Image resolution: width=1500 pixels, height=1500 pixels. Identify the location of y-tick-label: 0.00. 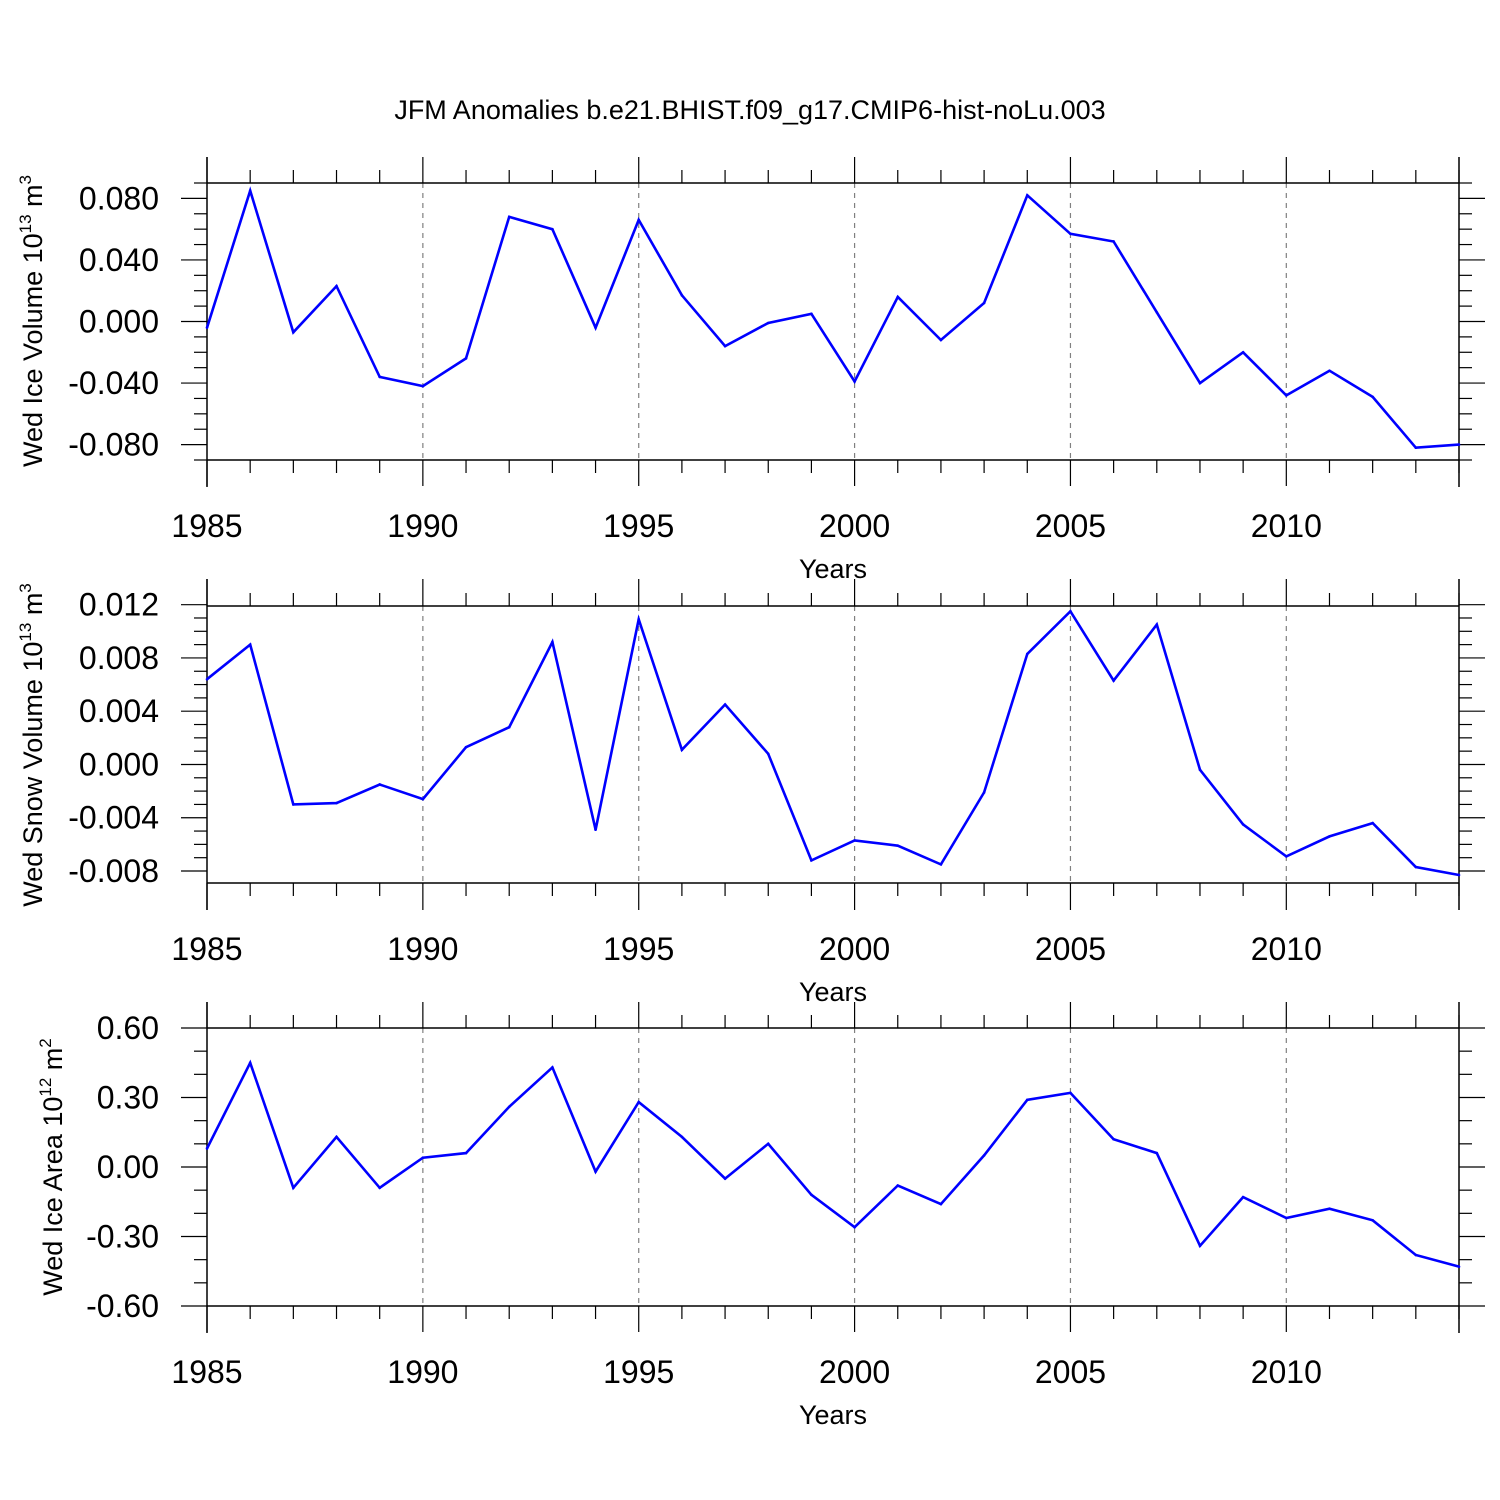
(128, 1167).